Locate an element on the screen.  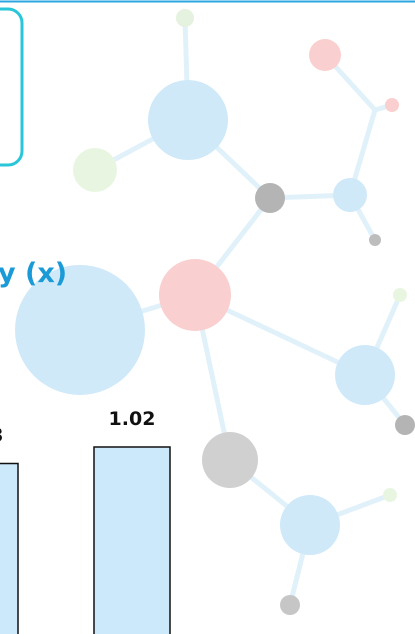
value-label: 0.93 is located at coordinates (1, 436).